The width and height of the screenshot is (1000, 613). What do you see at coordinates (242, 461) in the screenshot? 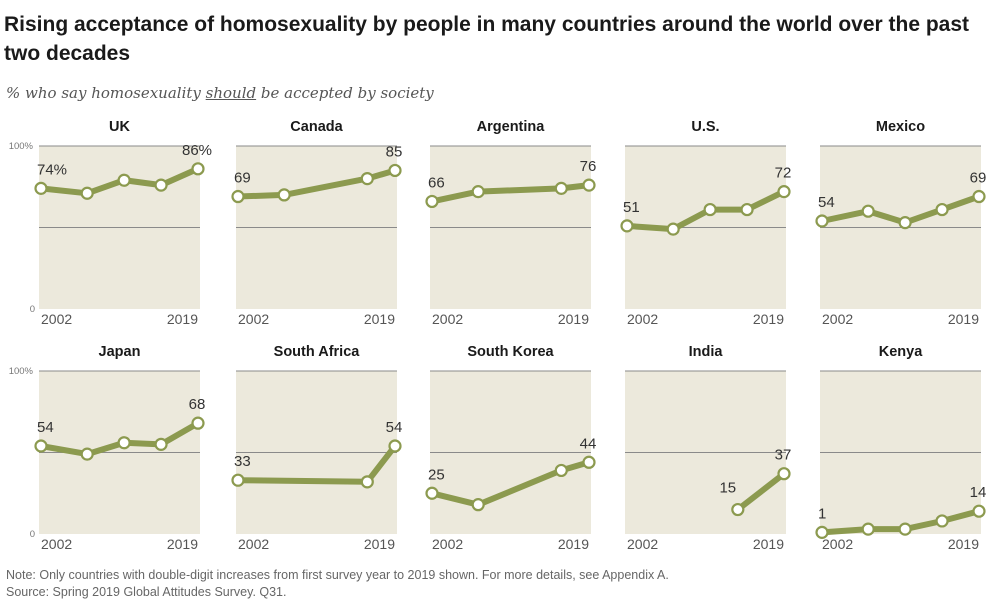
I see `first-value-label: 33` at bounding box center [242, 461].